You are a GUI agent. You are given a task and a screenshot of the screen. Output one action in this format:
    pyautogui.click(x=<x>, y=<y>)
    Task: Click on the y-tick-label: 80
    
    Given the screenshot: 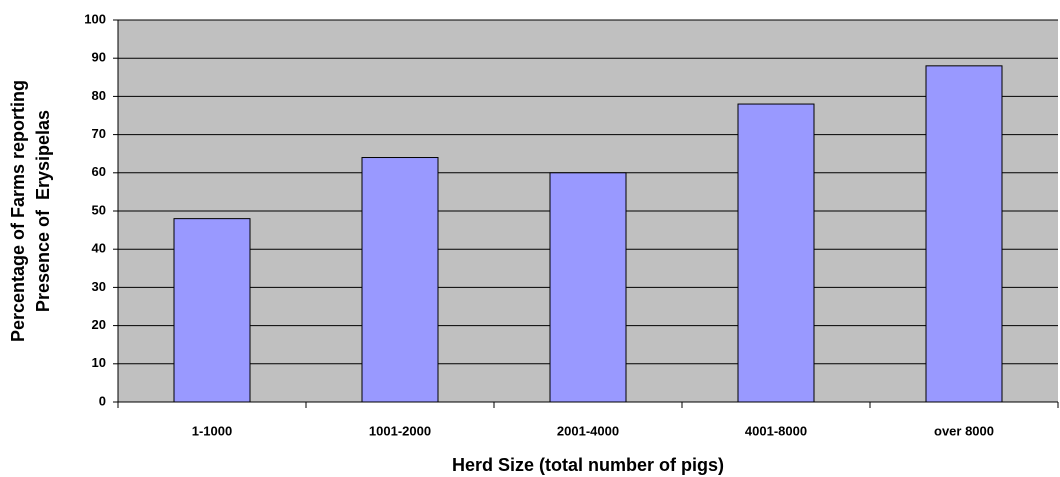 What is the action you would take?
    pyautogui.click(x=99, y=95)
    